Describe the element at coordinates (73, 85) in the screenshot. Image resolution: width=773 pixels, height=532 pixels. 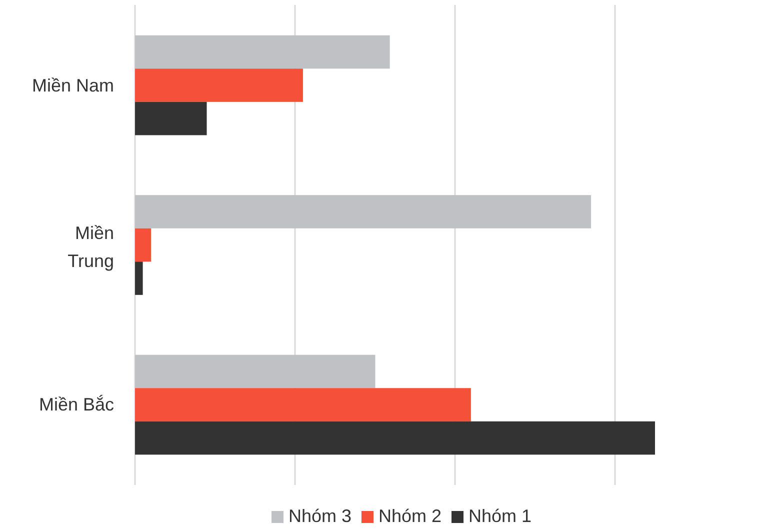
I see `y-tick-label: Miền Nam` at that location.